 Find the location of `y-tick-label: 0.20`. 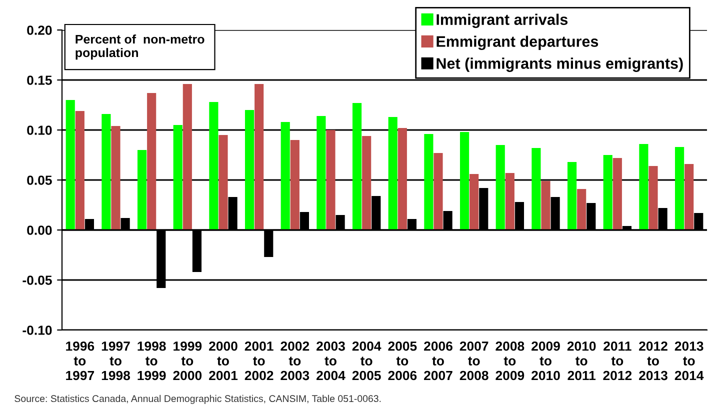

y-tick-label: 0.20 is located at coordinates (39, 30).